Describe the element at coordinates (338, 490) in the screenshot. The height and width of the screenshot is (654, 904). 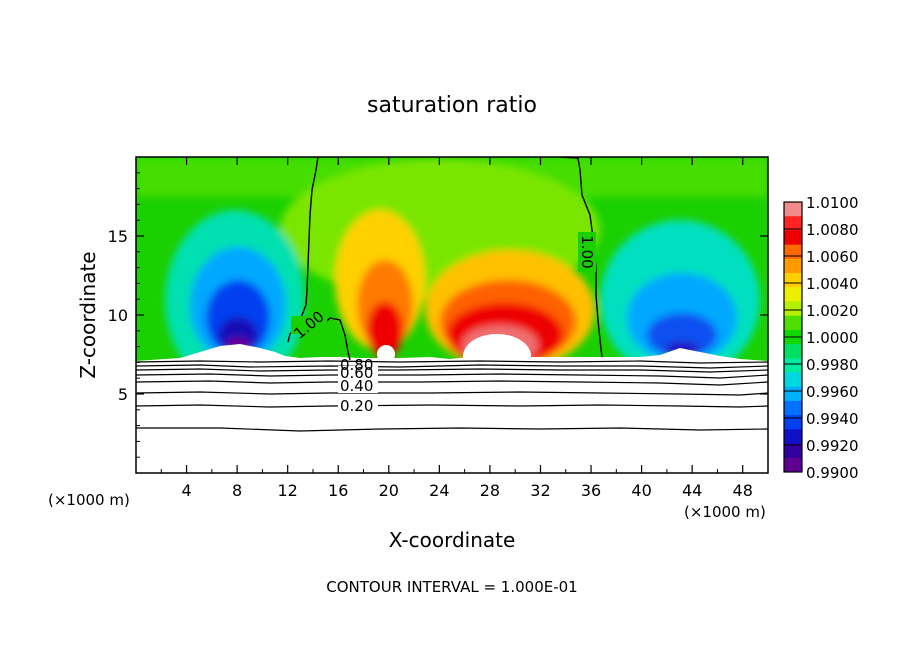
I see `x-tick-label: 16` at that location.